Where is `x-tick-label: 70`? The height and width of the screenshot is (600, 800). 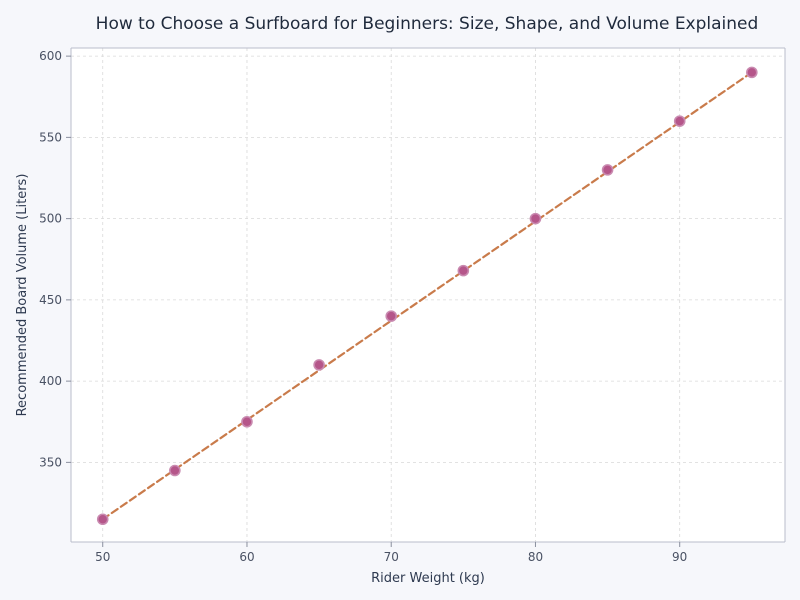 x-tick-label: 70 is located at coordinates (391, 557).